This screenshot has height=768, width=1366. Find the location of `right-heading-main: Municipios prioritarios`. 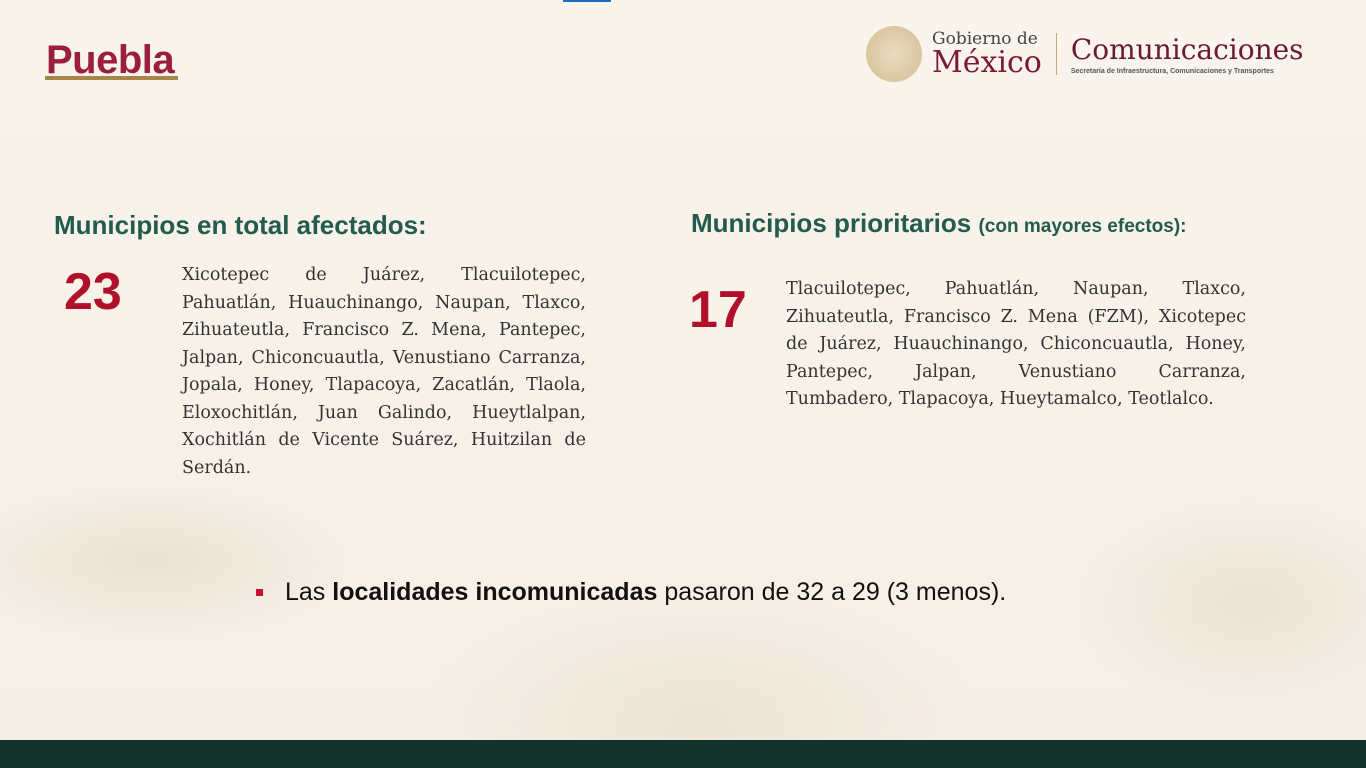

right-heading-main: Municipios prioritarios is located at coordinates (831, 223).